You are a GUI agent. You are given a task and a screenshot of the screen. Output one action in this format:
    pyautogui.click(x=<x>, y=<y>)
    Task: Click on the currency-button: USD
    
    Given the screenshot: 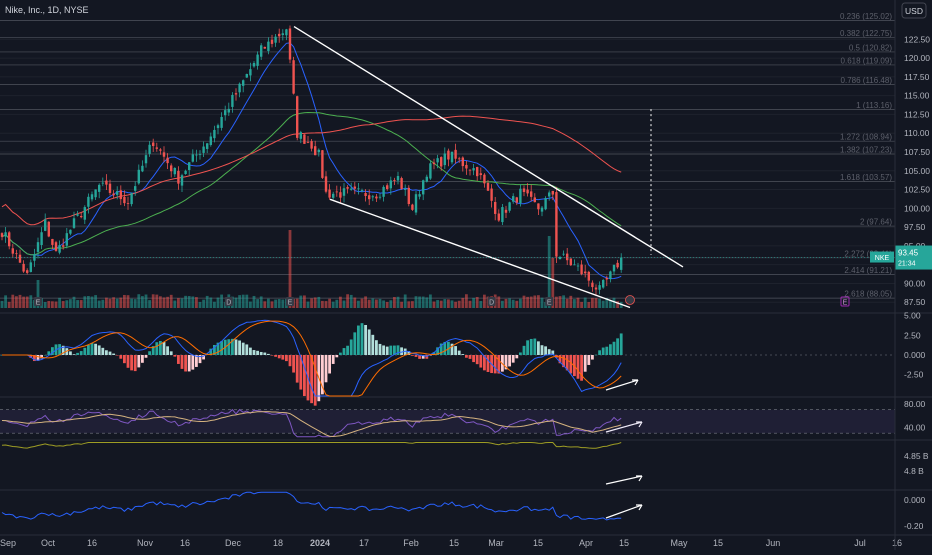 What is the action you would take?
    pyautogui.click(x=914, y=10)
    